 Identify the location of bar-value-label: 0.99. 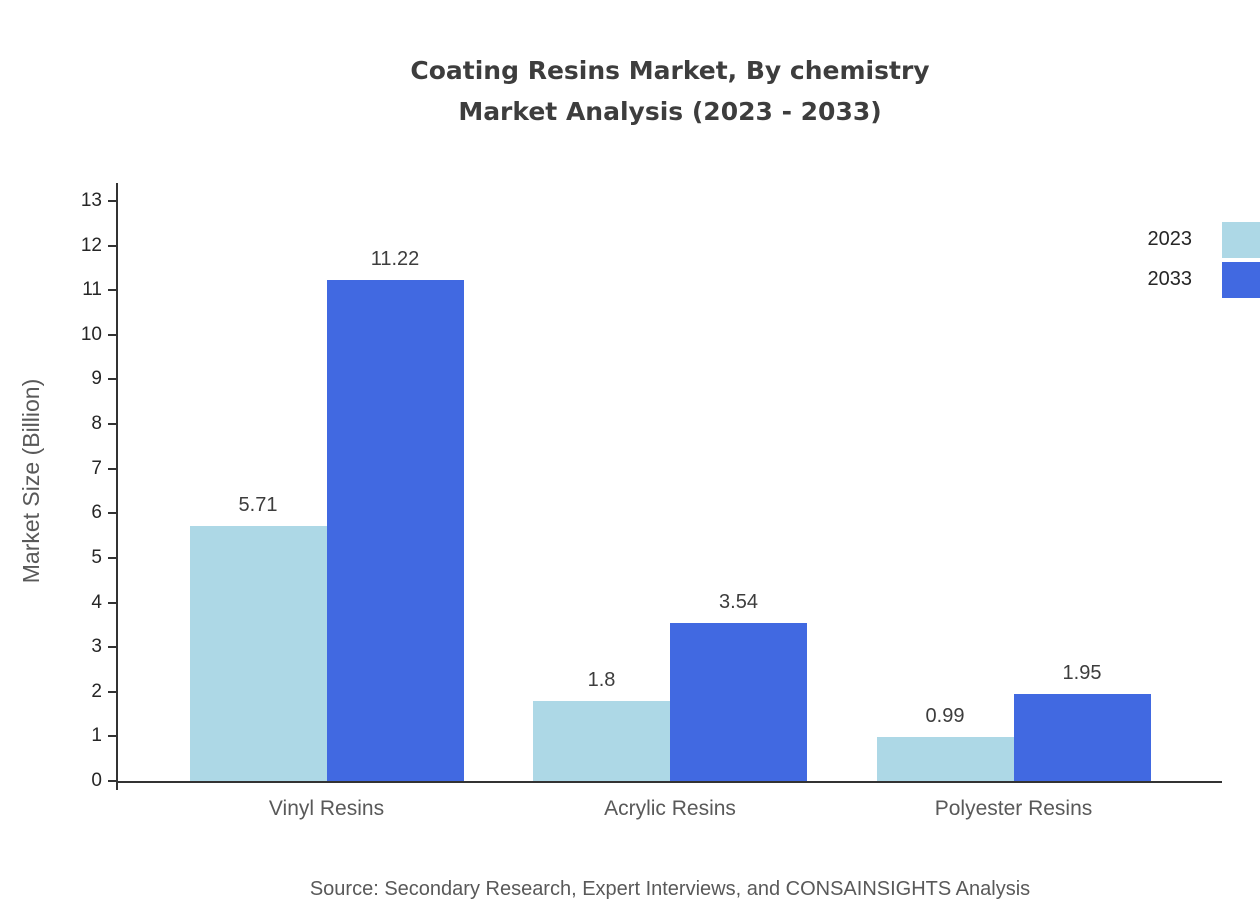
(945, 715).